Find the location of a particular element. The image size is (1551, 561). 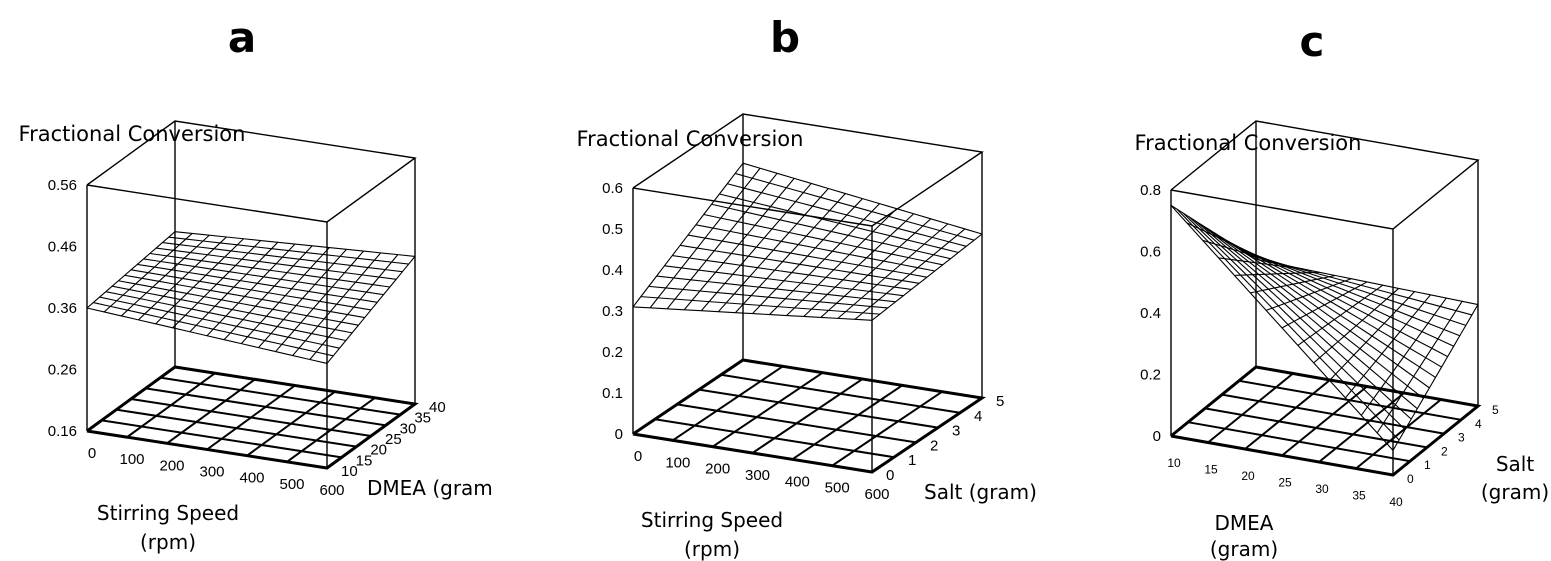

y-axis-title: Salt is located at coordinates (1515, 464).